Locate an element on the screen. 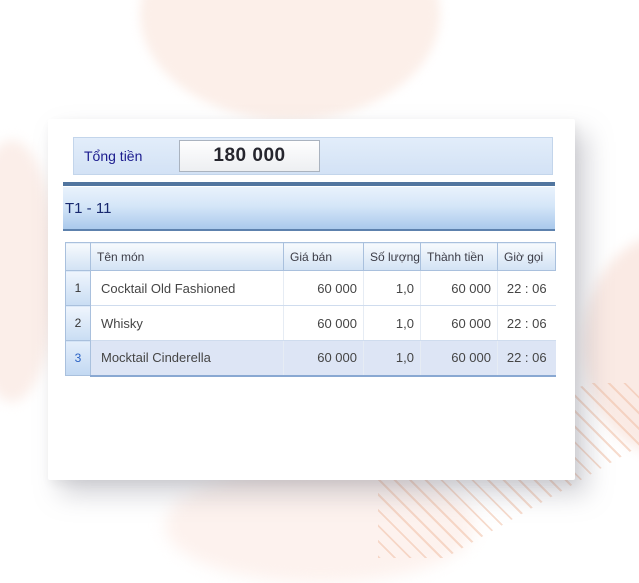 The image size is (639, 583). table-title-bar: T1 - 11 is located at coordinates (309, 209).